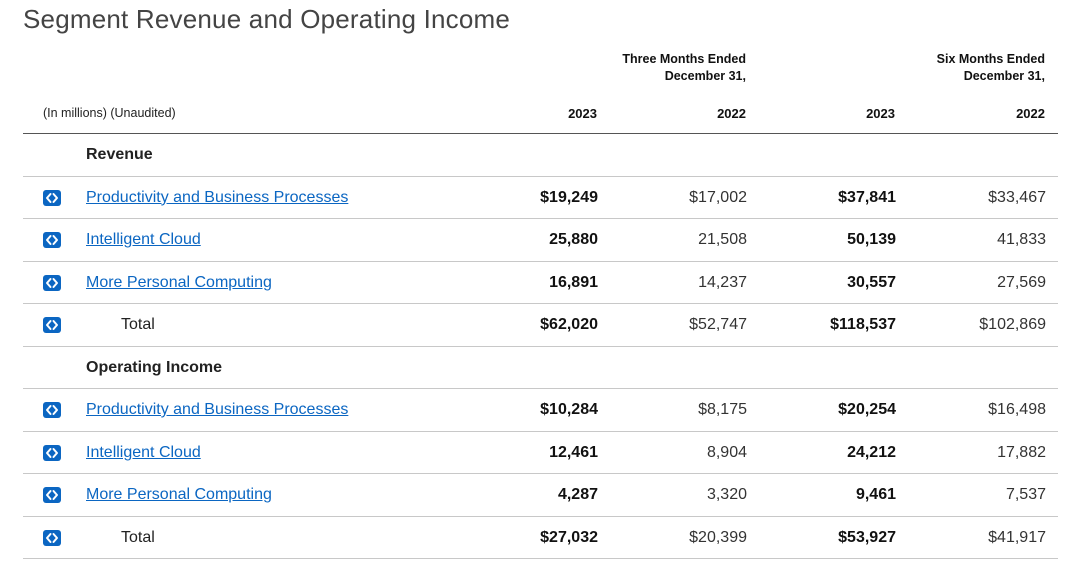 This screenshot has width=1080, height=576. What do you see at coordinates (718, 537) in the screenshot?
I see `value-cell: $20,399` at bounding box center [718, 537].